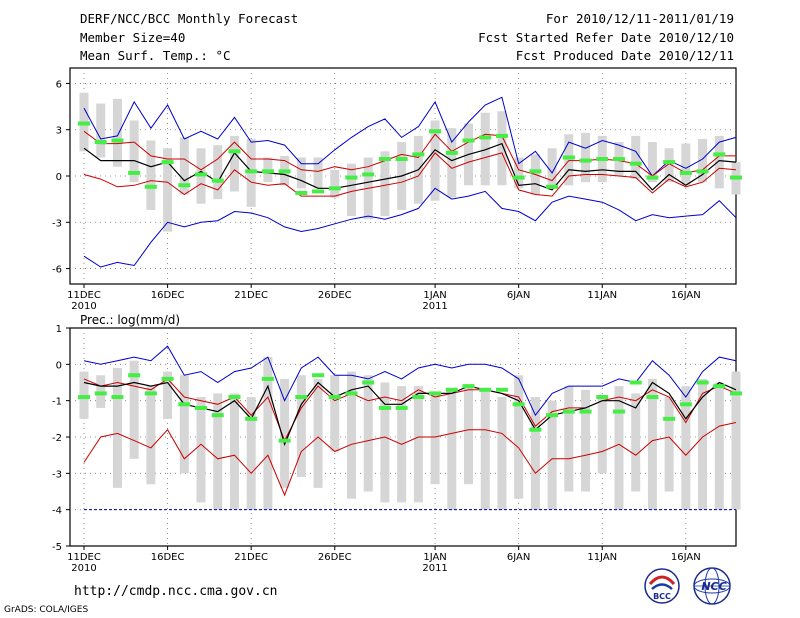 The height and width of the screenshot is (618, 800). I want to click on y-tick-label: 3, so click(59, 131).